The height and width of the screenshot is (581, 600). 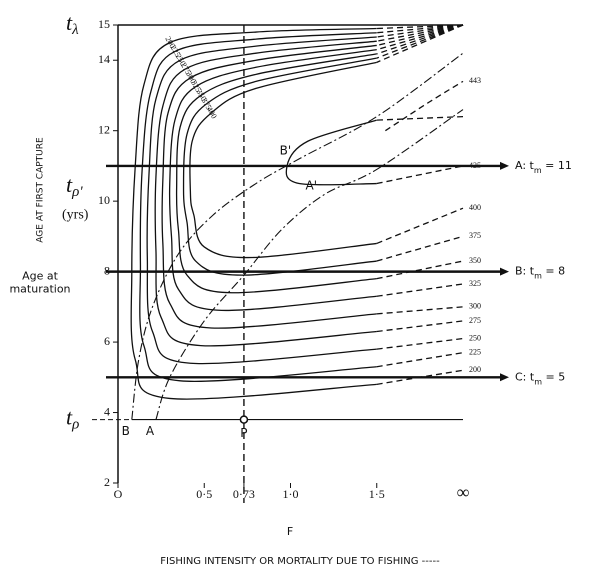 I want to click on reference-label: C: tm = 5, so click(x=540, y=378).